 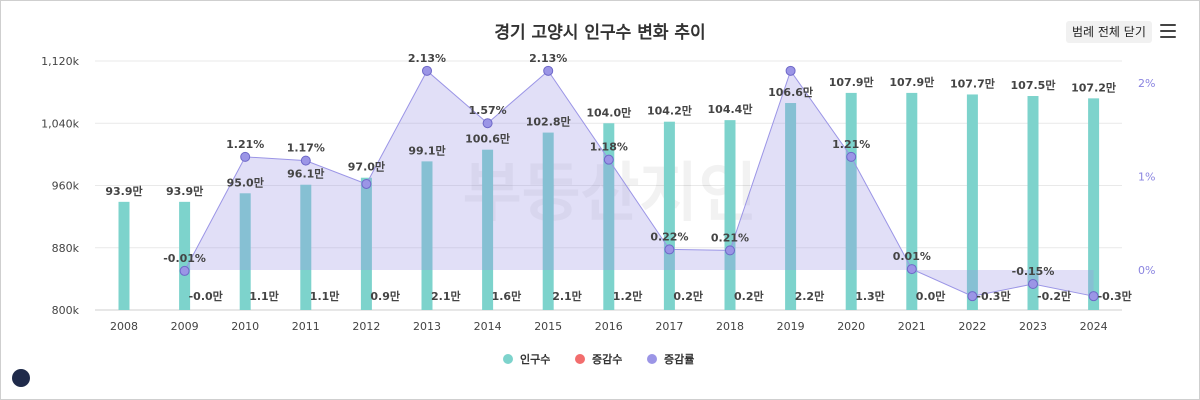 I want to click on population-label: 102.8만, so click(x=548, y=122).